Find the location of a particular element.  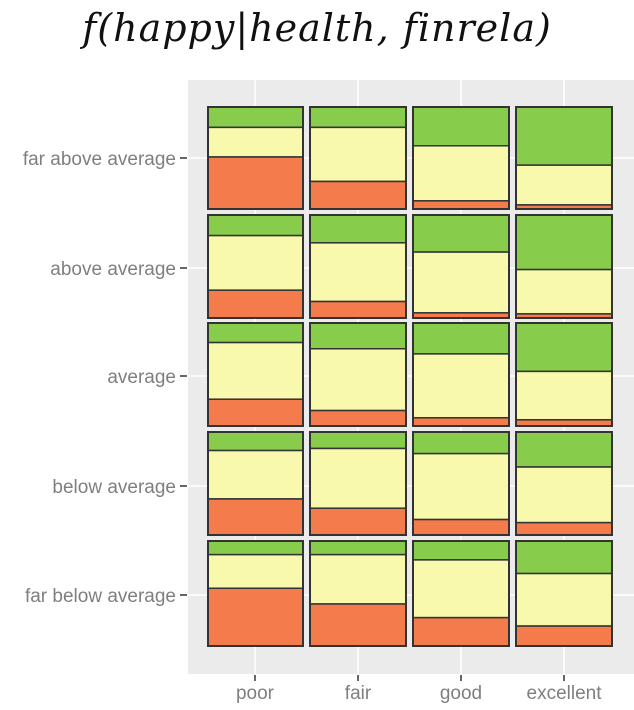

segment-orange-below-average-poor is located at coordinates (255, 517).